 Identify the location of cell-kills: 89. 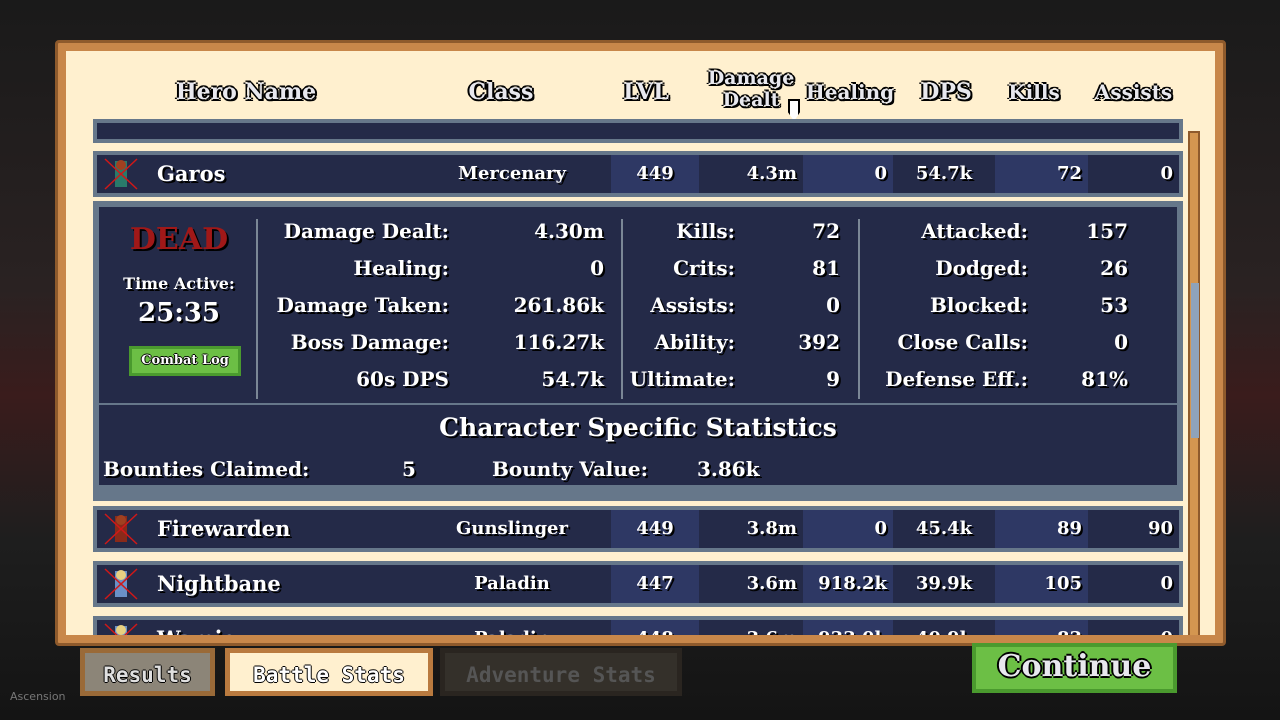
(1041, 529).